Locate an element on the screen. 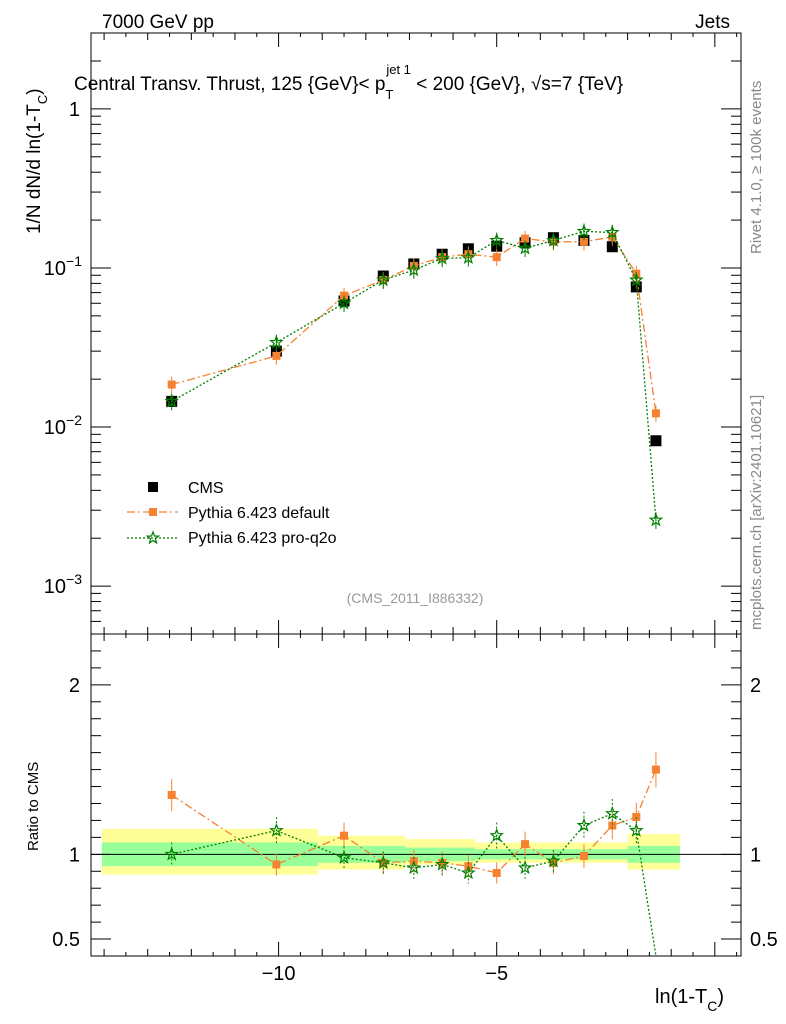  rivet-label: Rivet 4.1.0, ≥ 100k events is located at coordinates (756, 167).